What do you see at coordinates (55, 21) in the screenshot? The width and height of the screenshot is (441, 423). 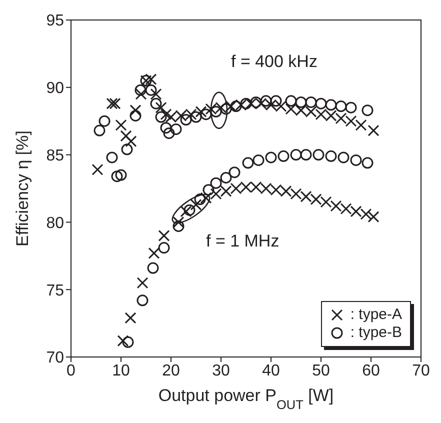 I see `y-tick-label: 95` at bounding box center [55, 21].